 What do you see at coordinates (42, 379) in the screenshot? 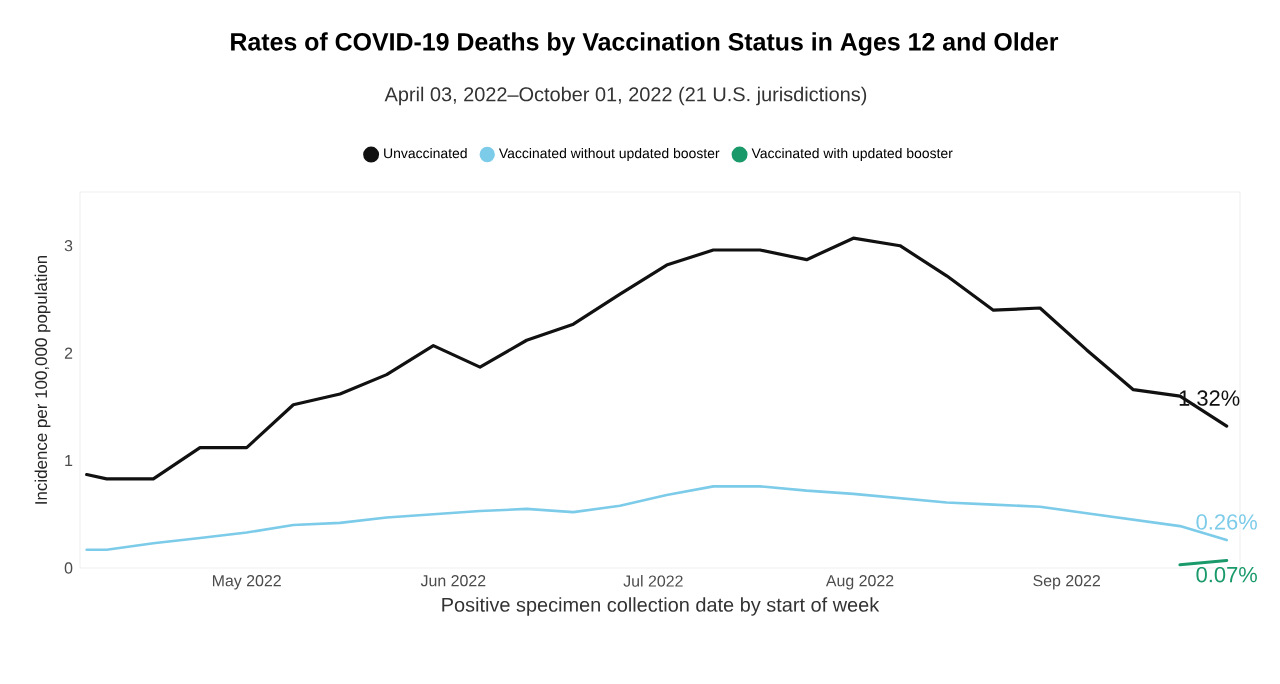
I see `y-axis-title: Incidence per 100,000 population` at bounding box center [42, 379].